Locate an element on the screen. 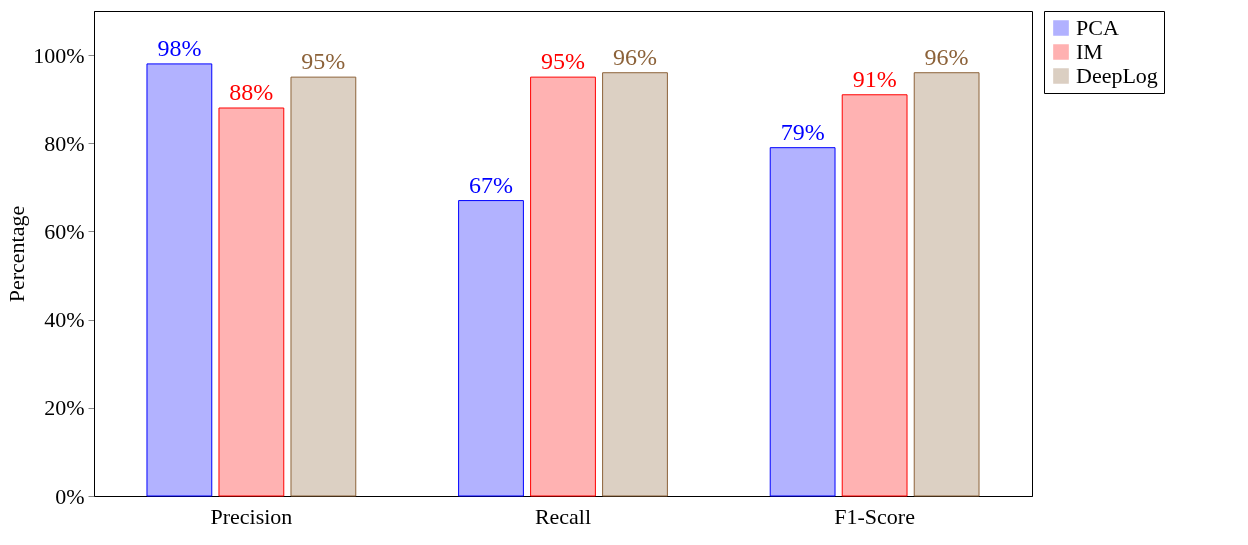 The image size is (1248, 545). x-tick-label: F1-Score is located at coordinates (874, 516).